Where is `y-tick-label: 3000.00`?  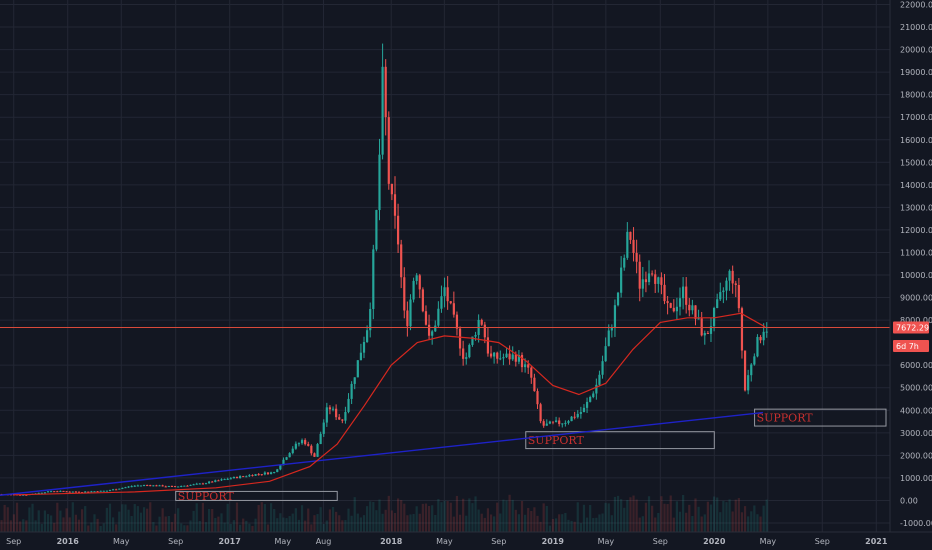 y-tick-label: 3000.00 is located at coordinates (916, 433).